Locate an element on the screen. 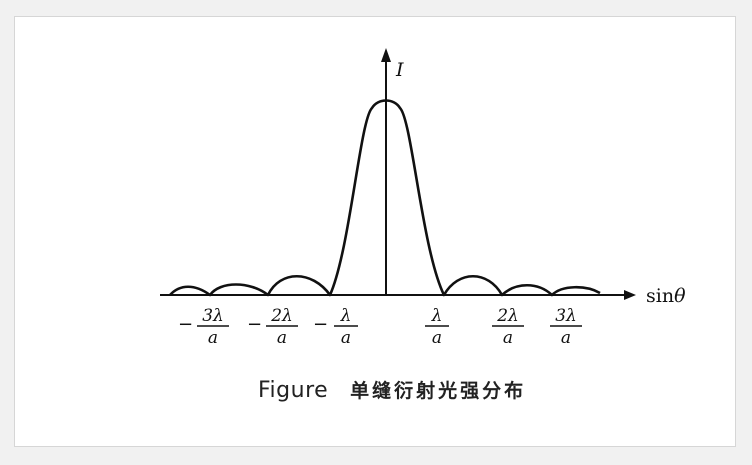  tick-label: λ a is located at coordinates (437, 327).